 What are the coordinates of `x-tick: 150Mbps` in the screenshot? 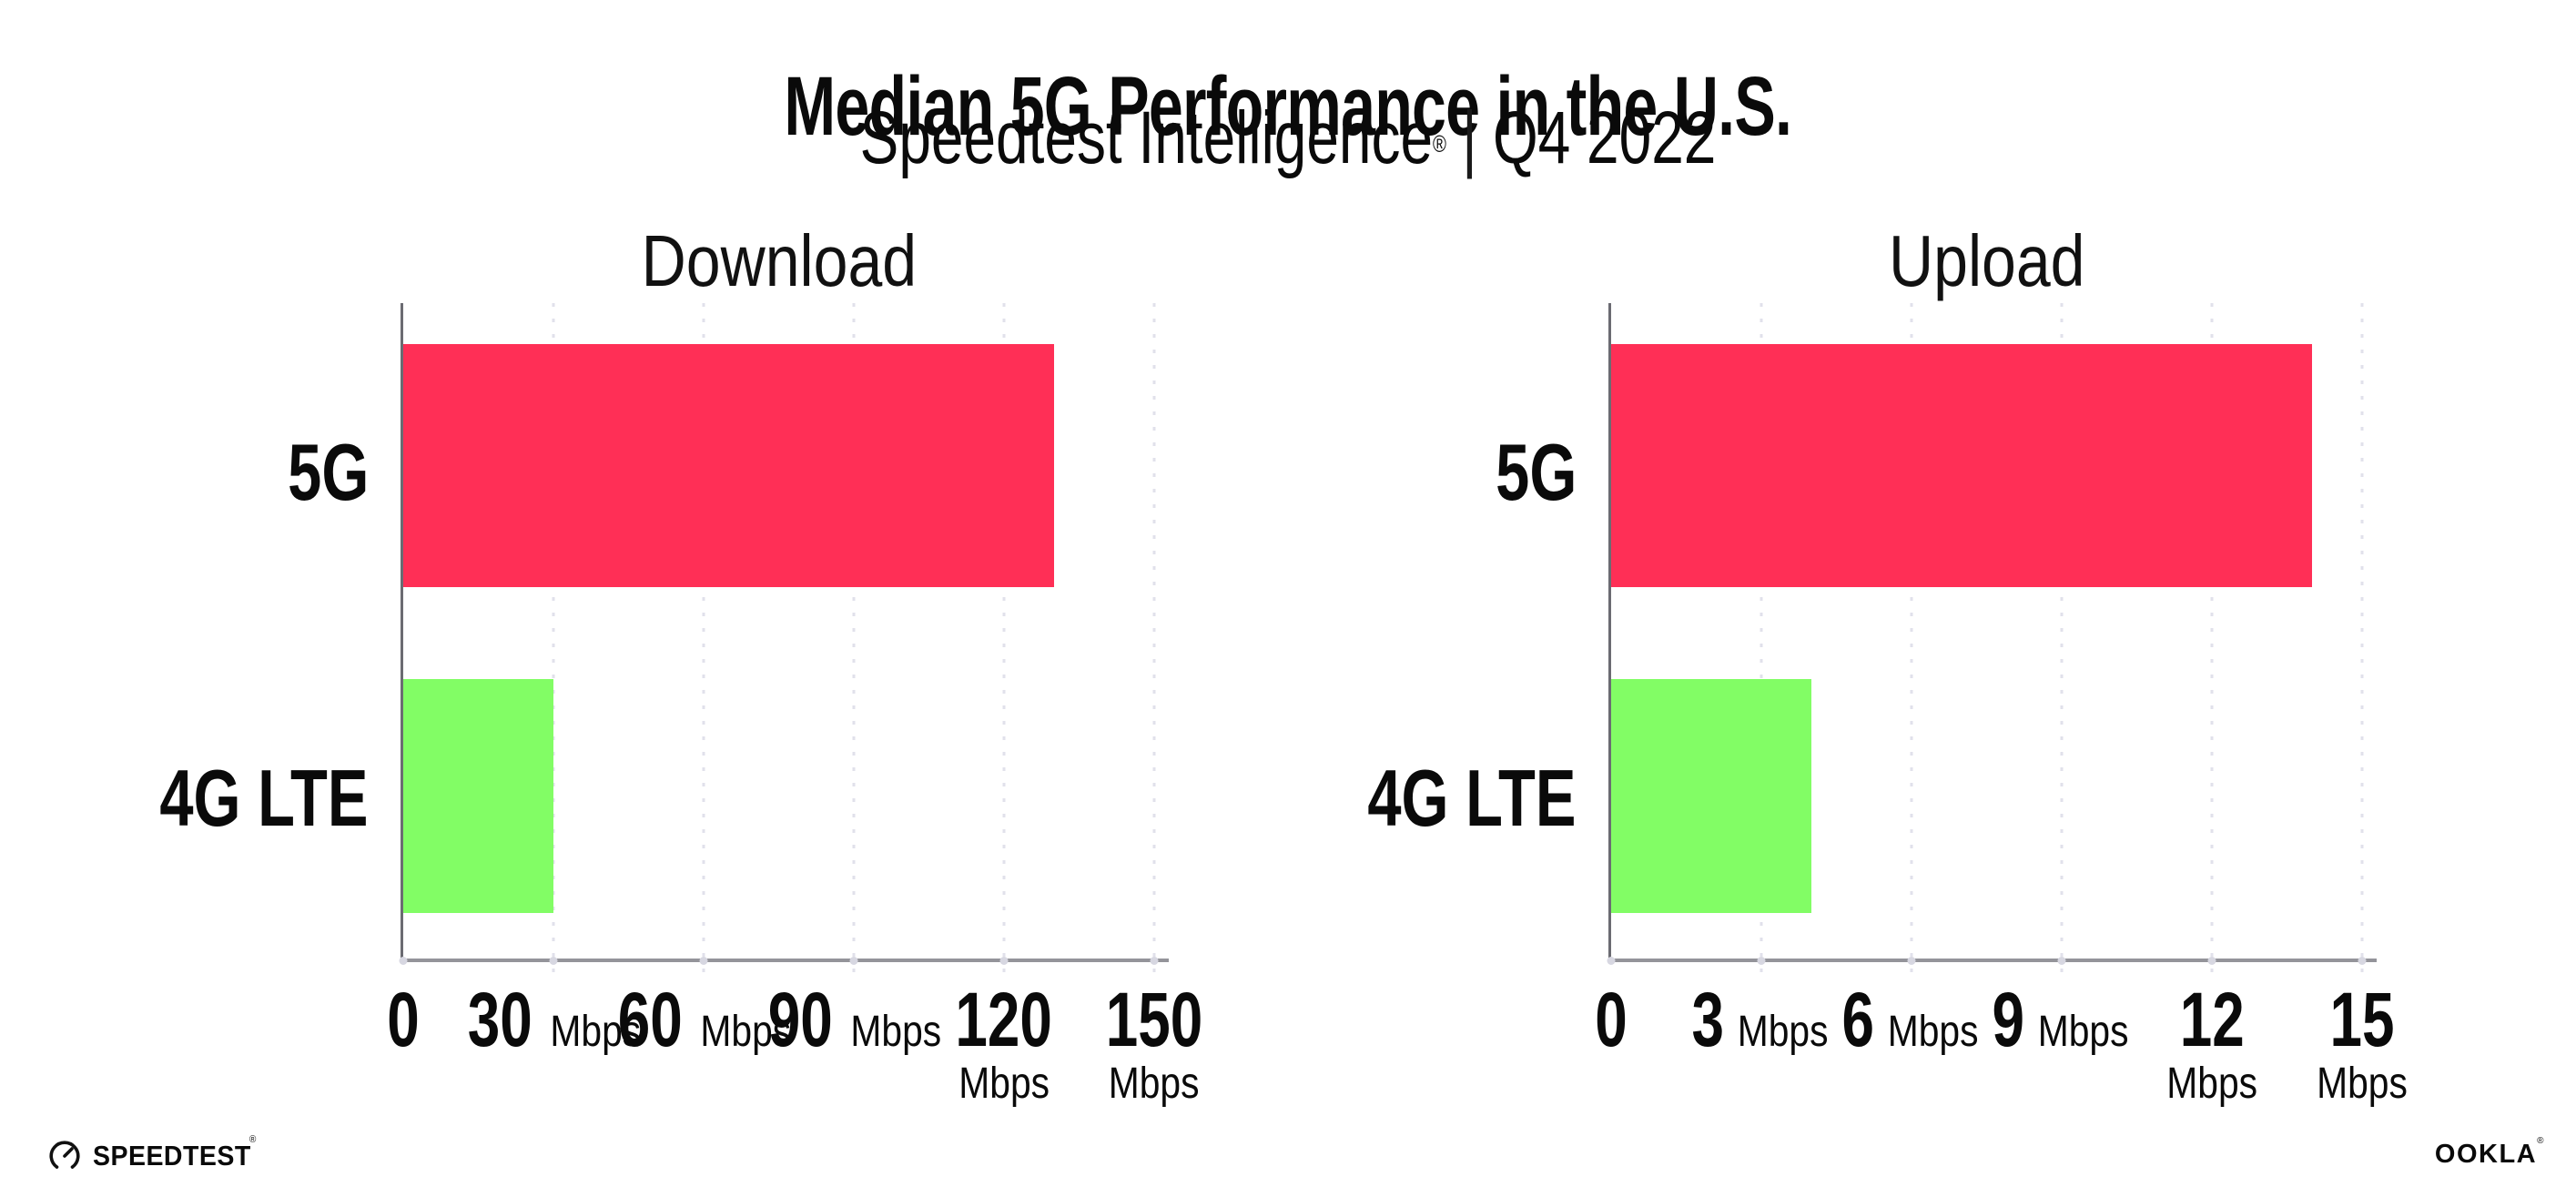 It's located at (1154, 1044).